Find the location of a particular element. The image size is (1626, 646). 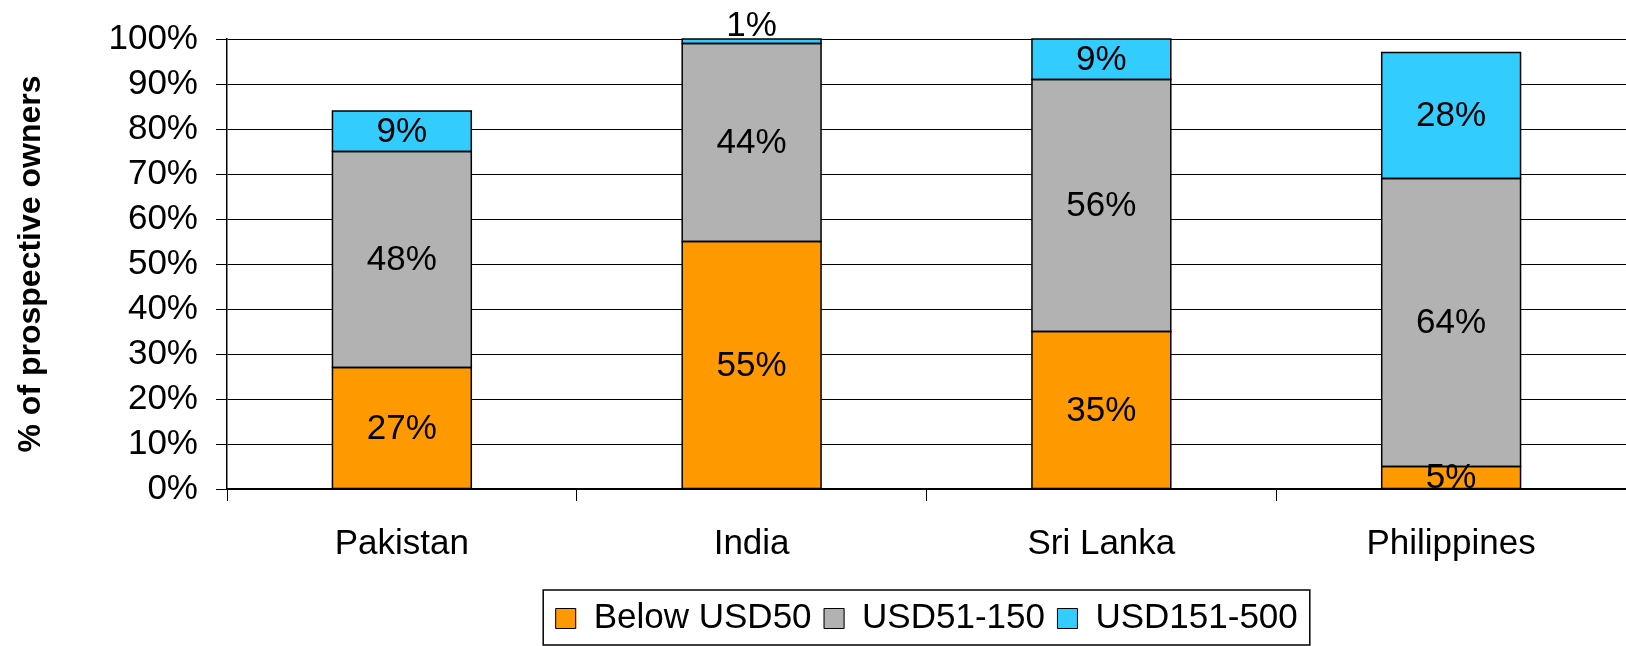

legend-label: USD151-500 is located at coordinates (1196, 616).